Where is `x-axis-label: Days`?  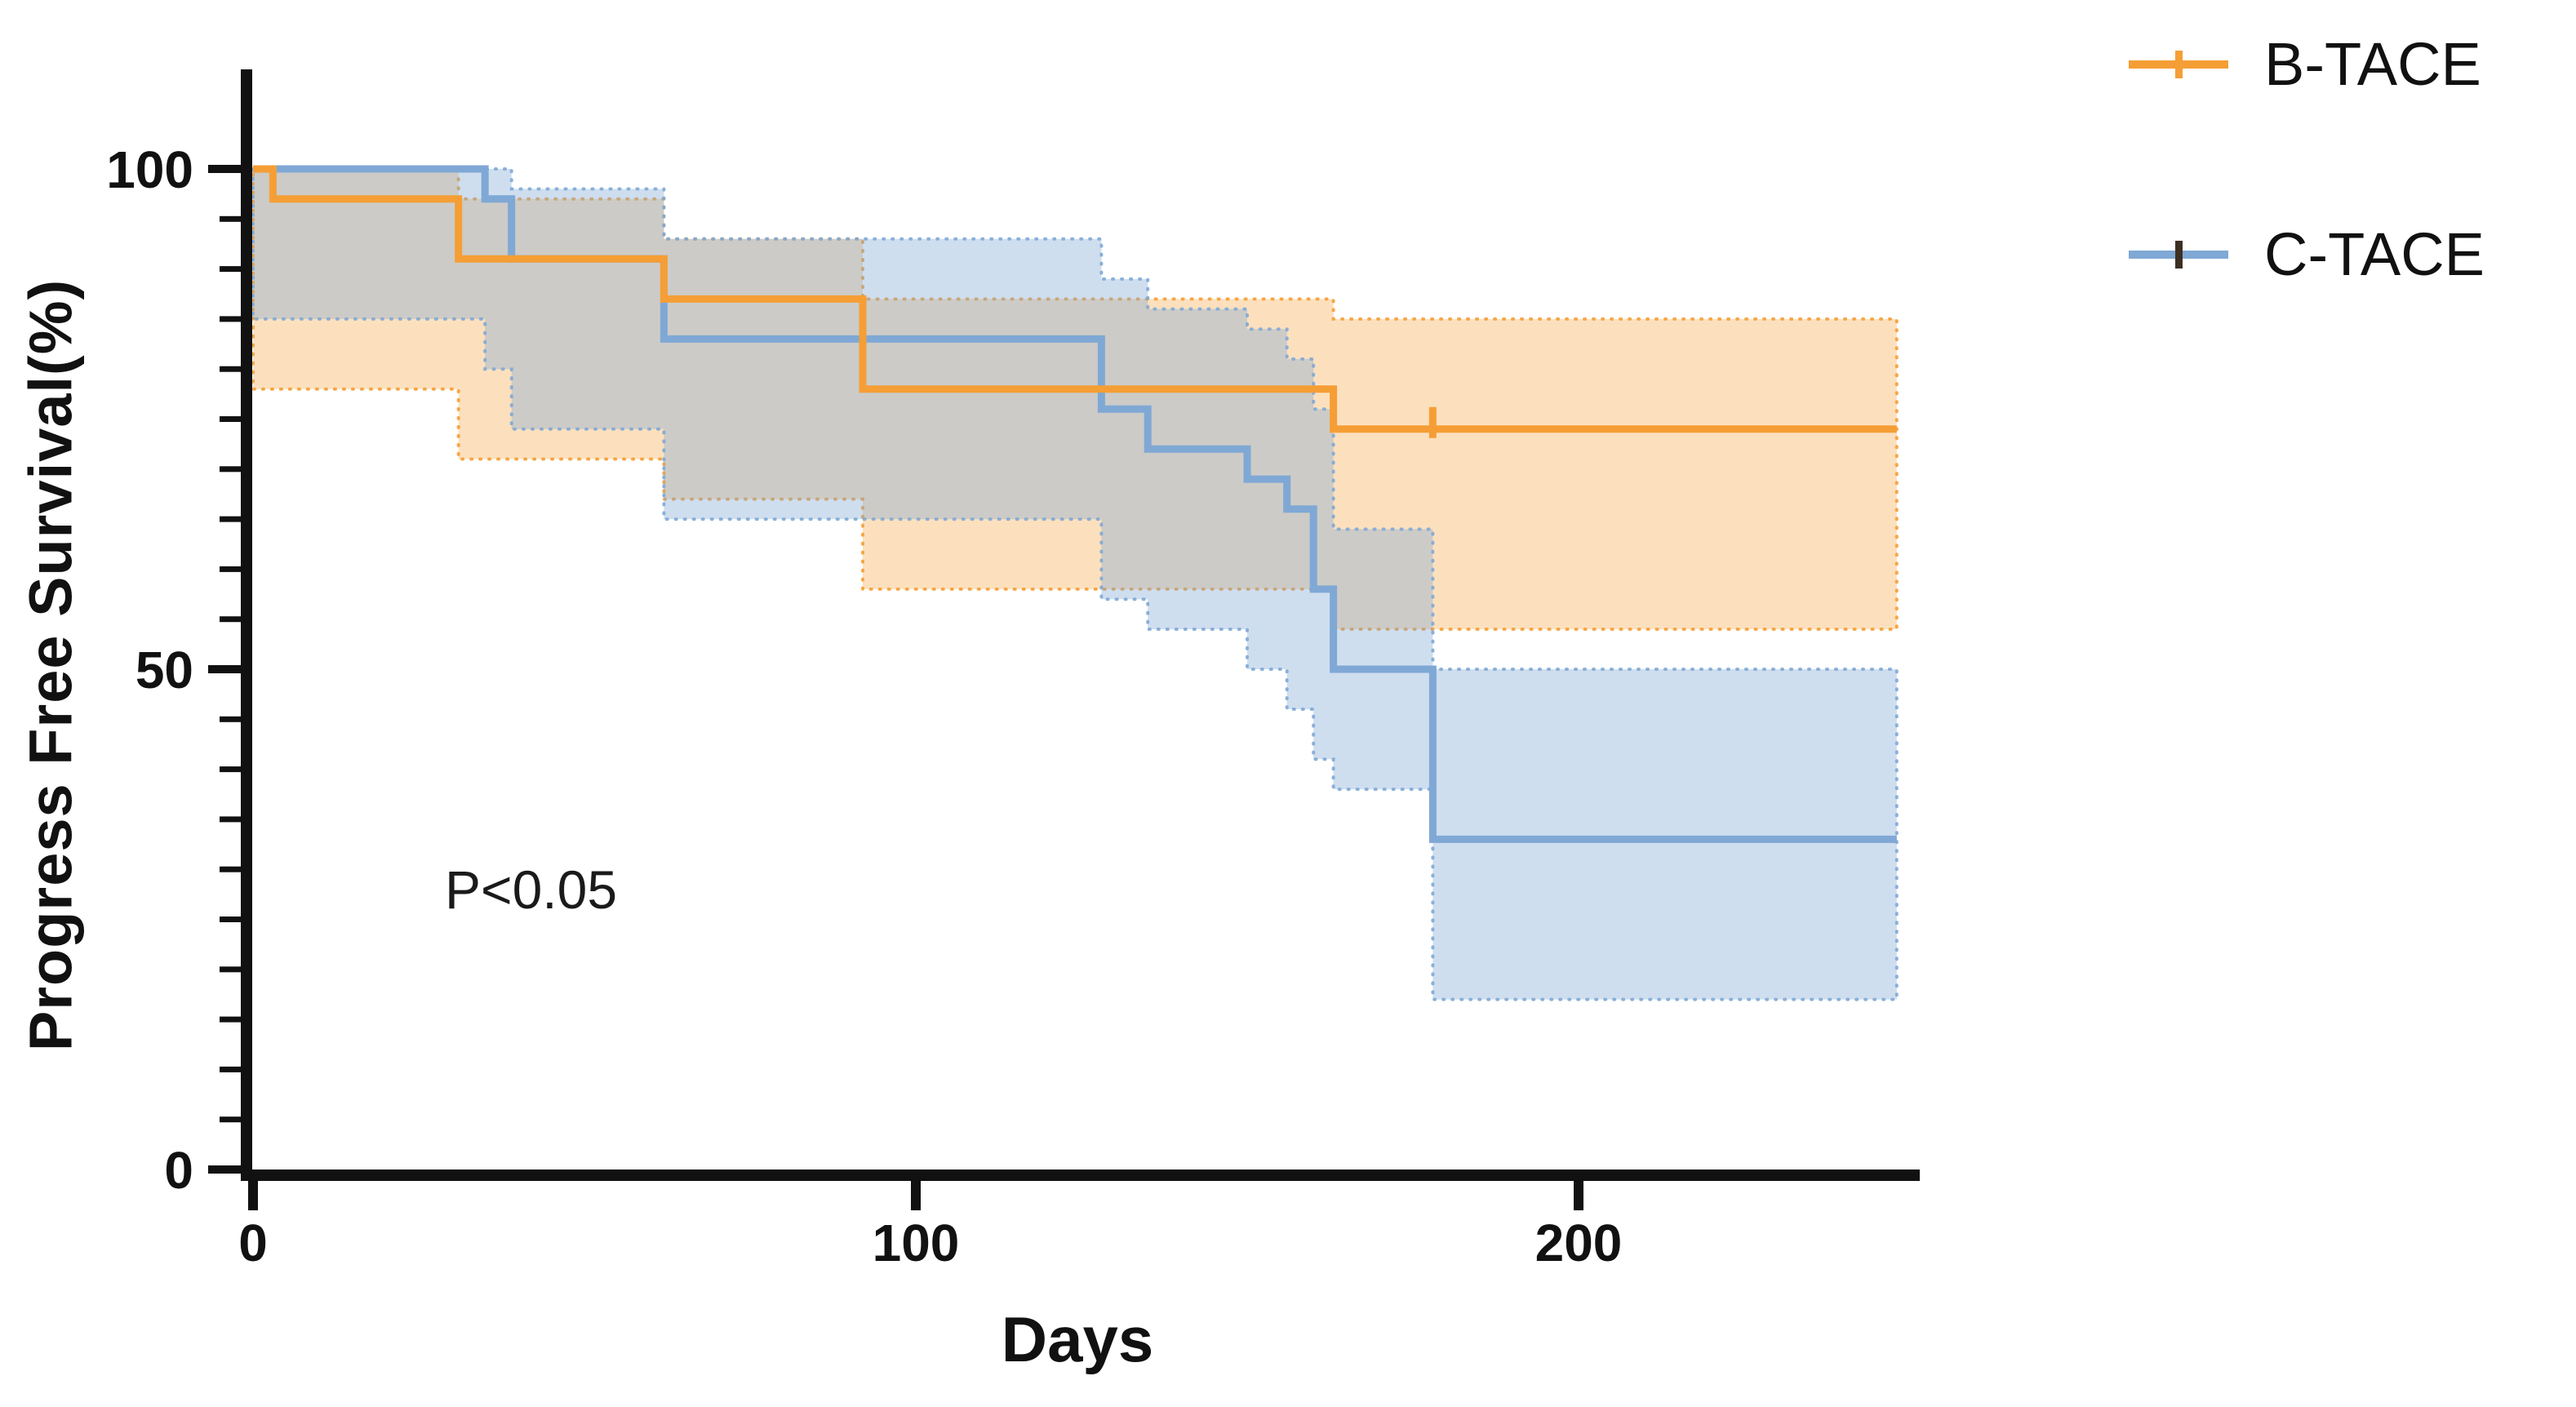 x-axis-label: Days is located at coordinates (1077, 1339).